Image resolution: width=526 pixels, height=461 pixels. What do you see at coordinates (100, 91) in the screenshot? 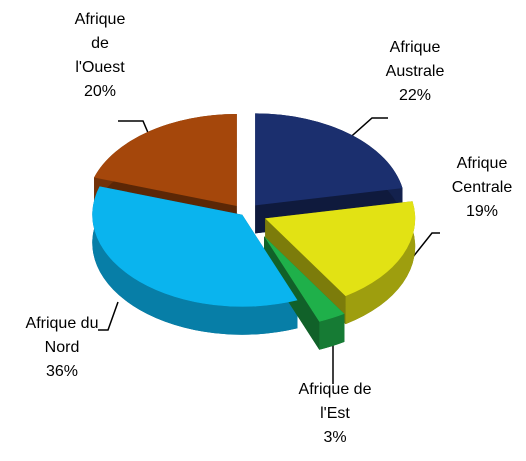
I see `value-label: 20%` at bounding box center [100, 91].